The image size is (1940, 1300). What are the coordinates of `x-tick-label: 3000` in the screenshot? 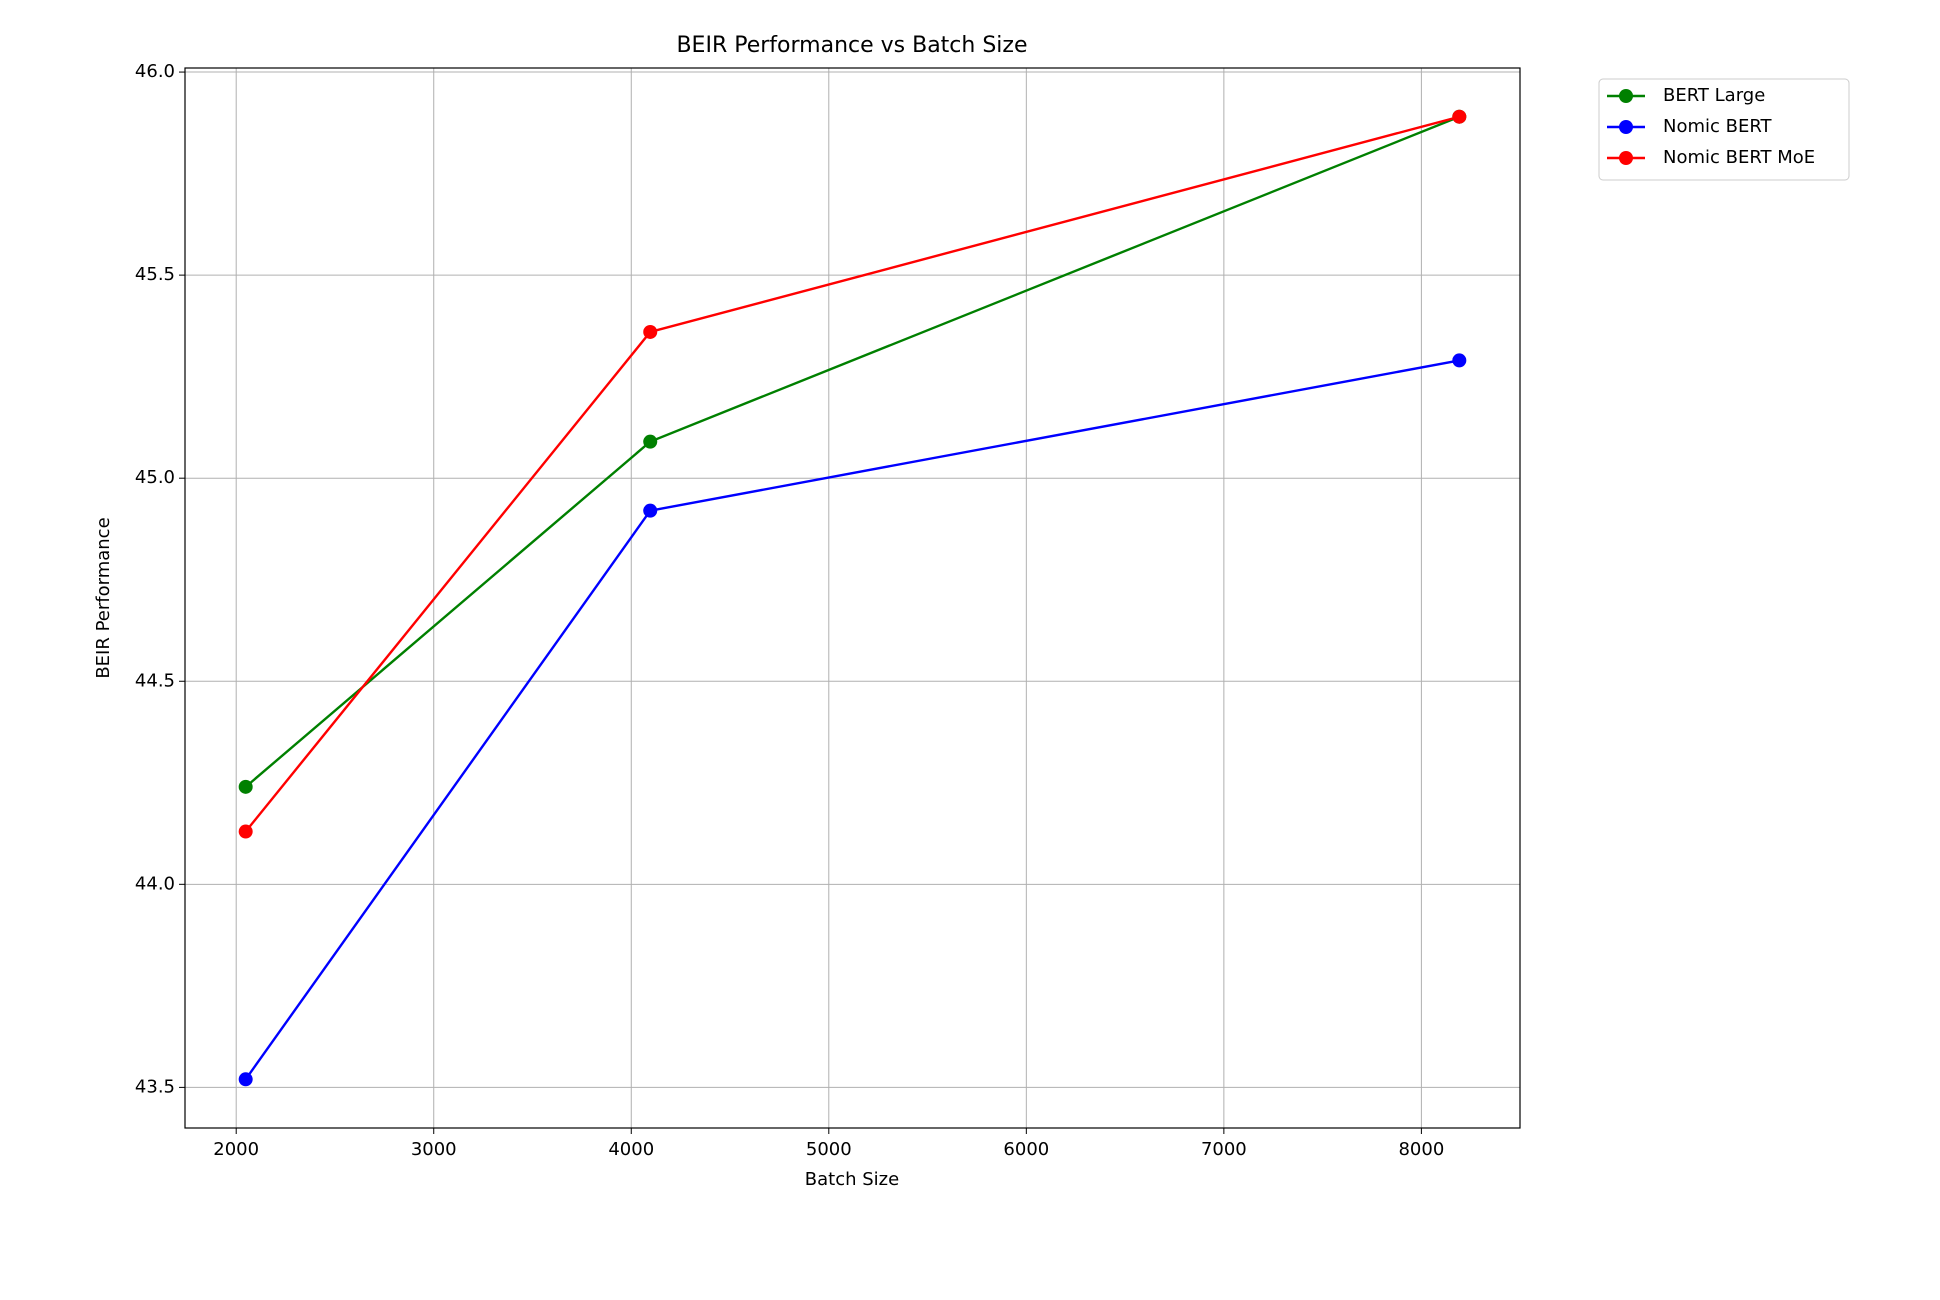 It's located at (434, 1149).